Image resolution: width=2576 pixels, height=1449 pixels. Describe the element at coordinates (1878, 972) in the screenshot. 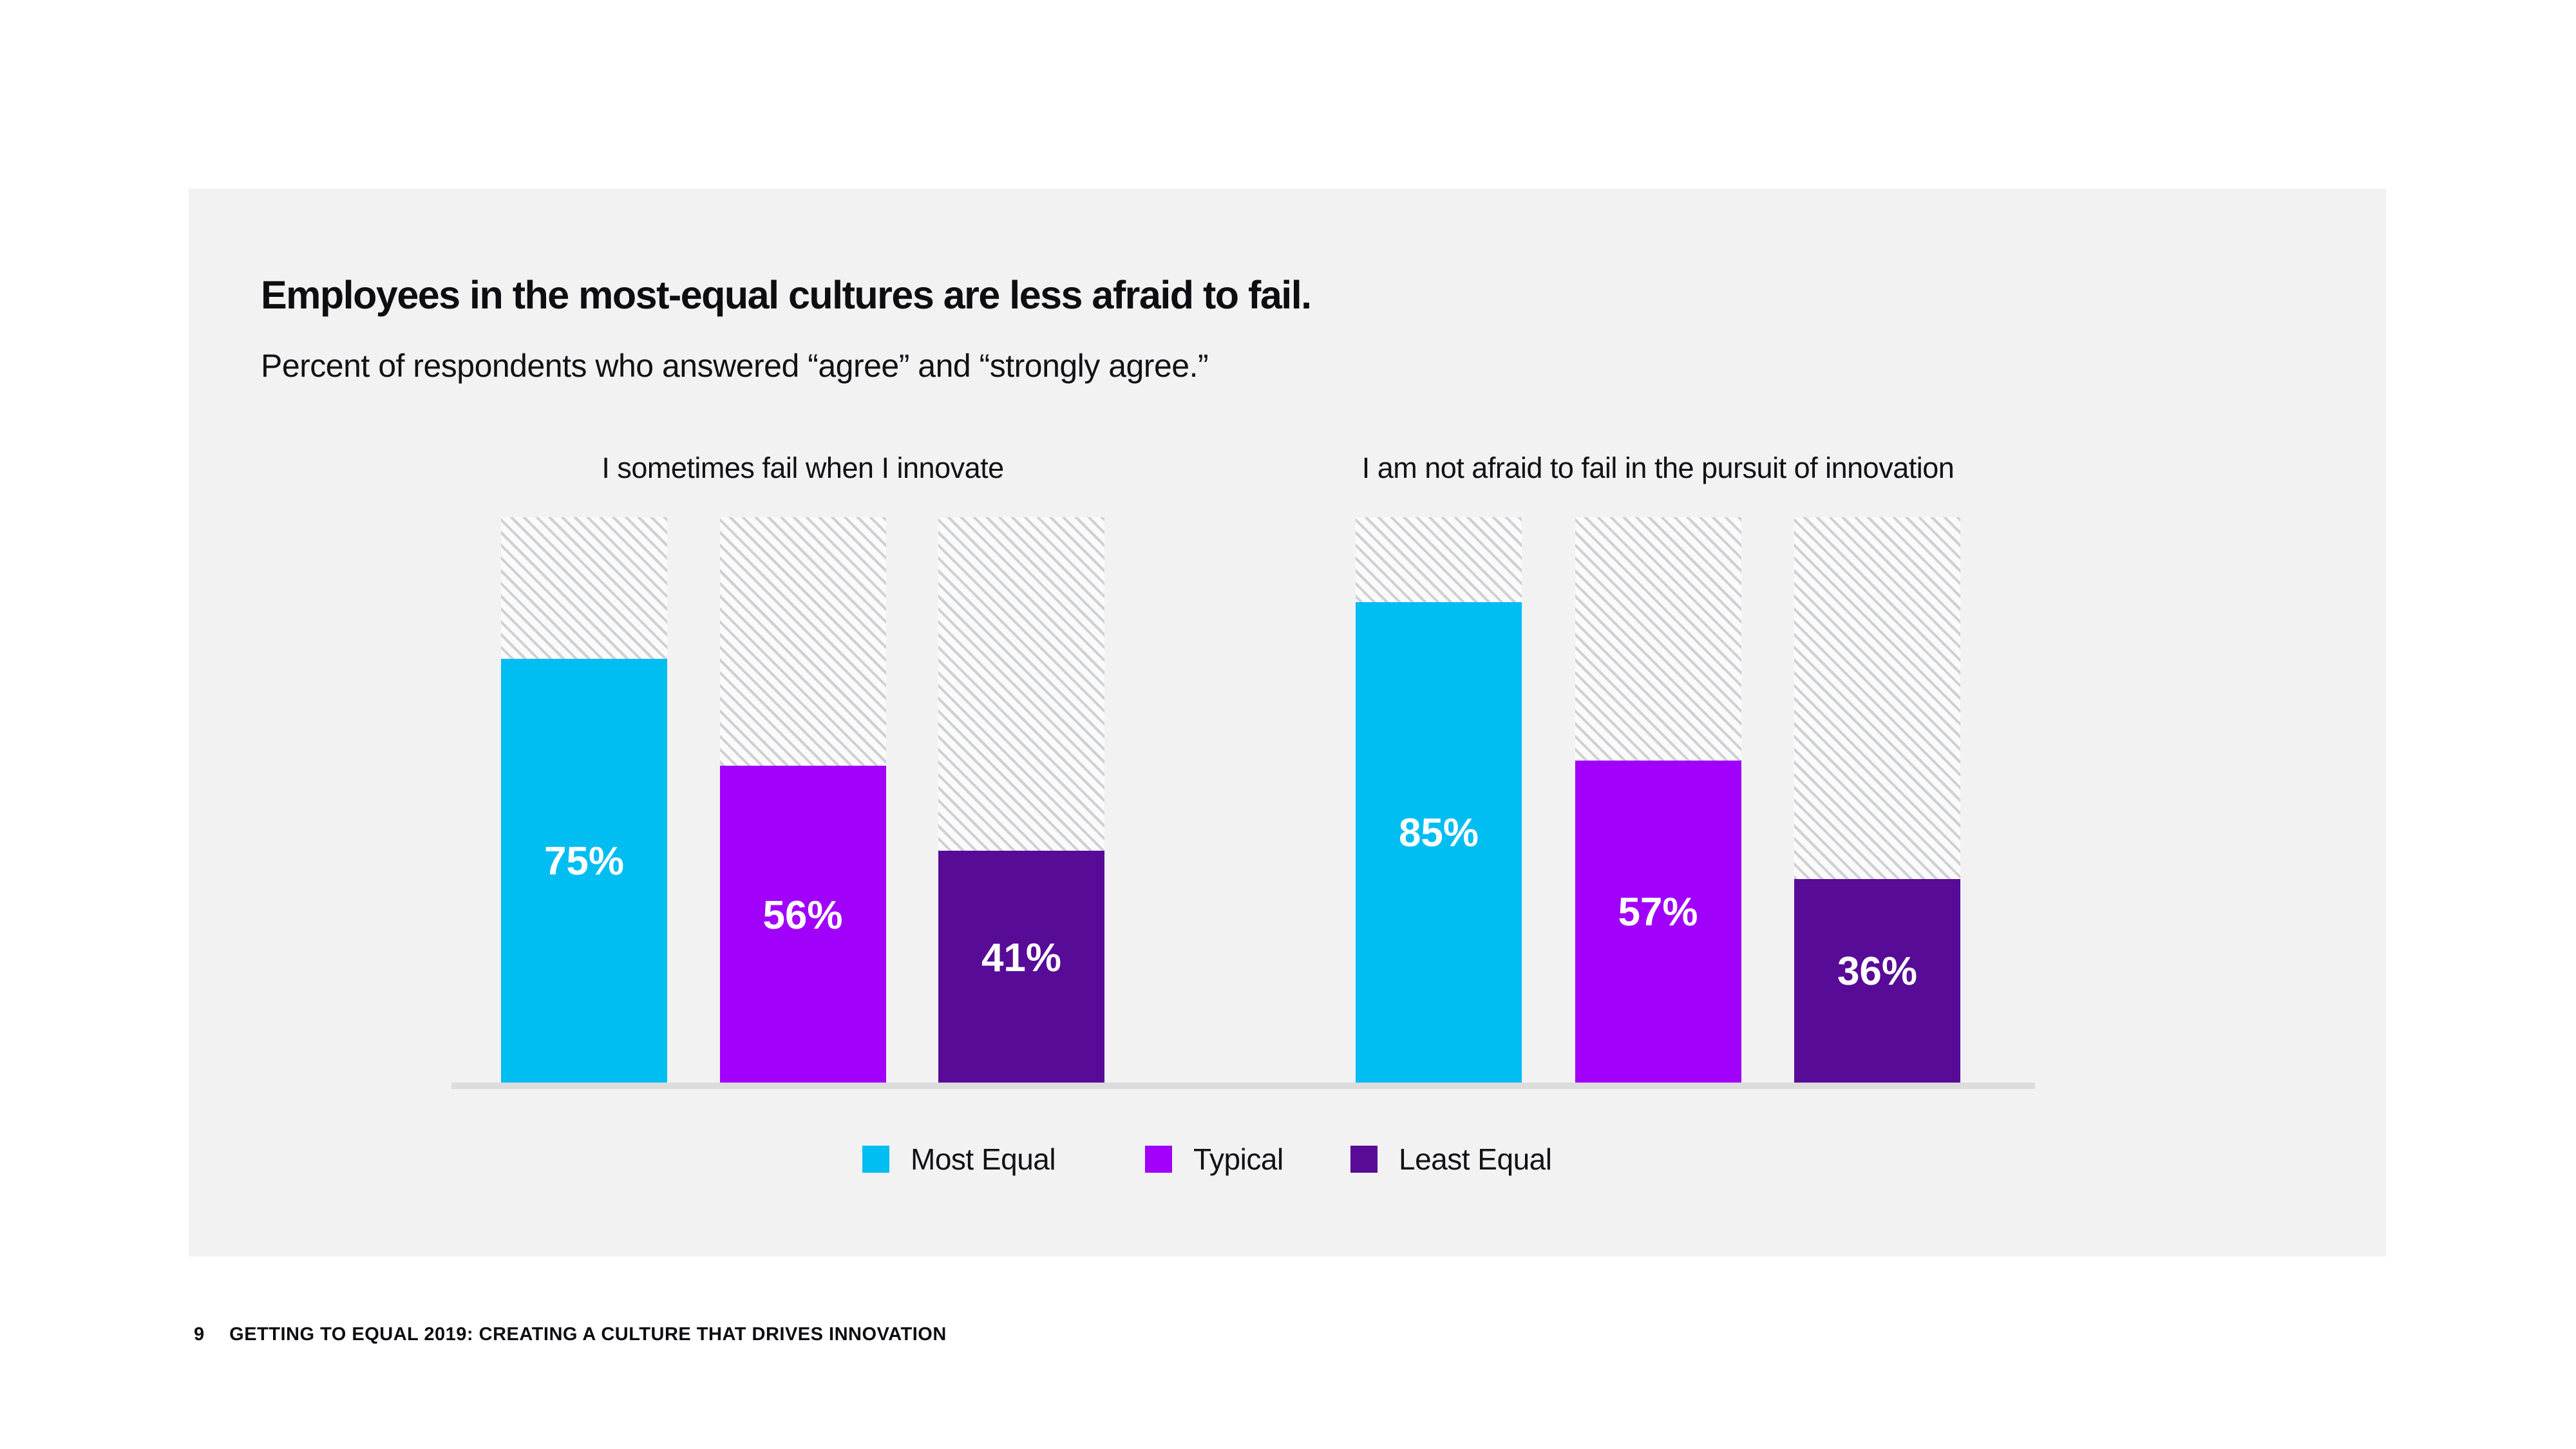

I see `bar-value-label: 36%` at that location.